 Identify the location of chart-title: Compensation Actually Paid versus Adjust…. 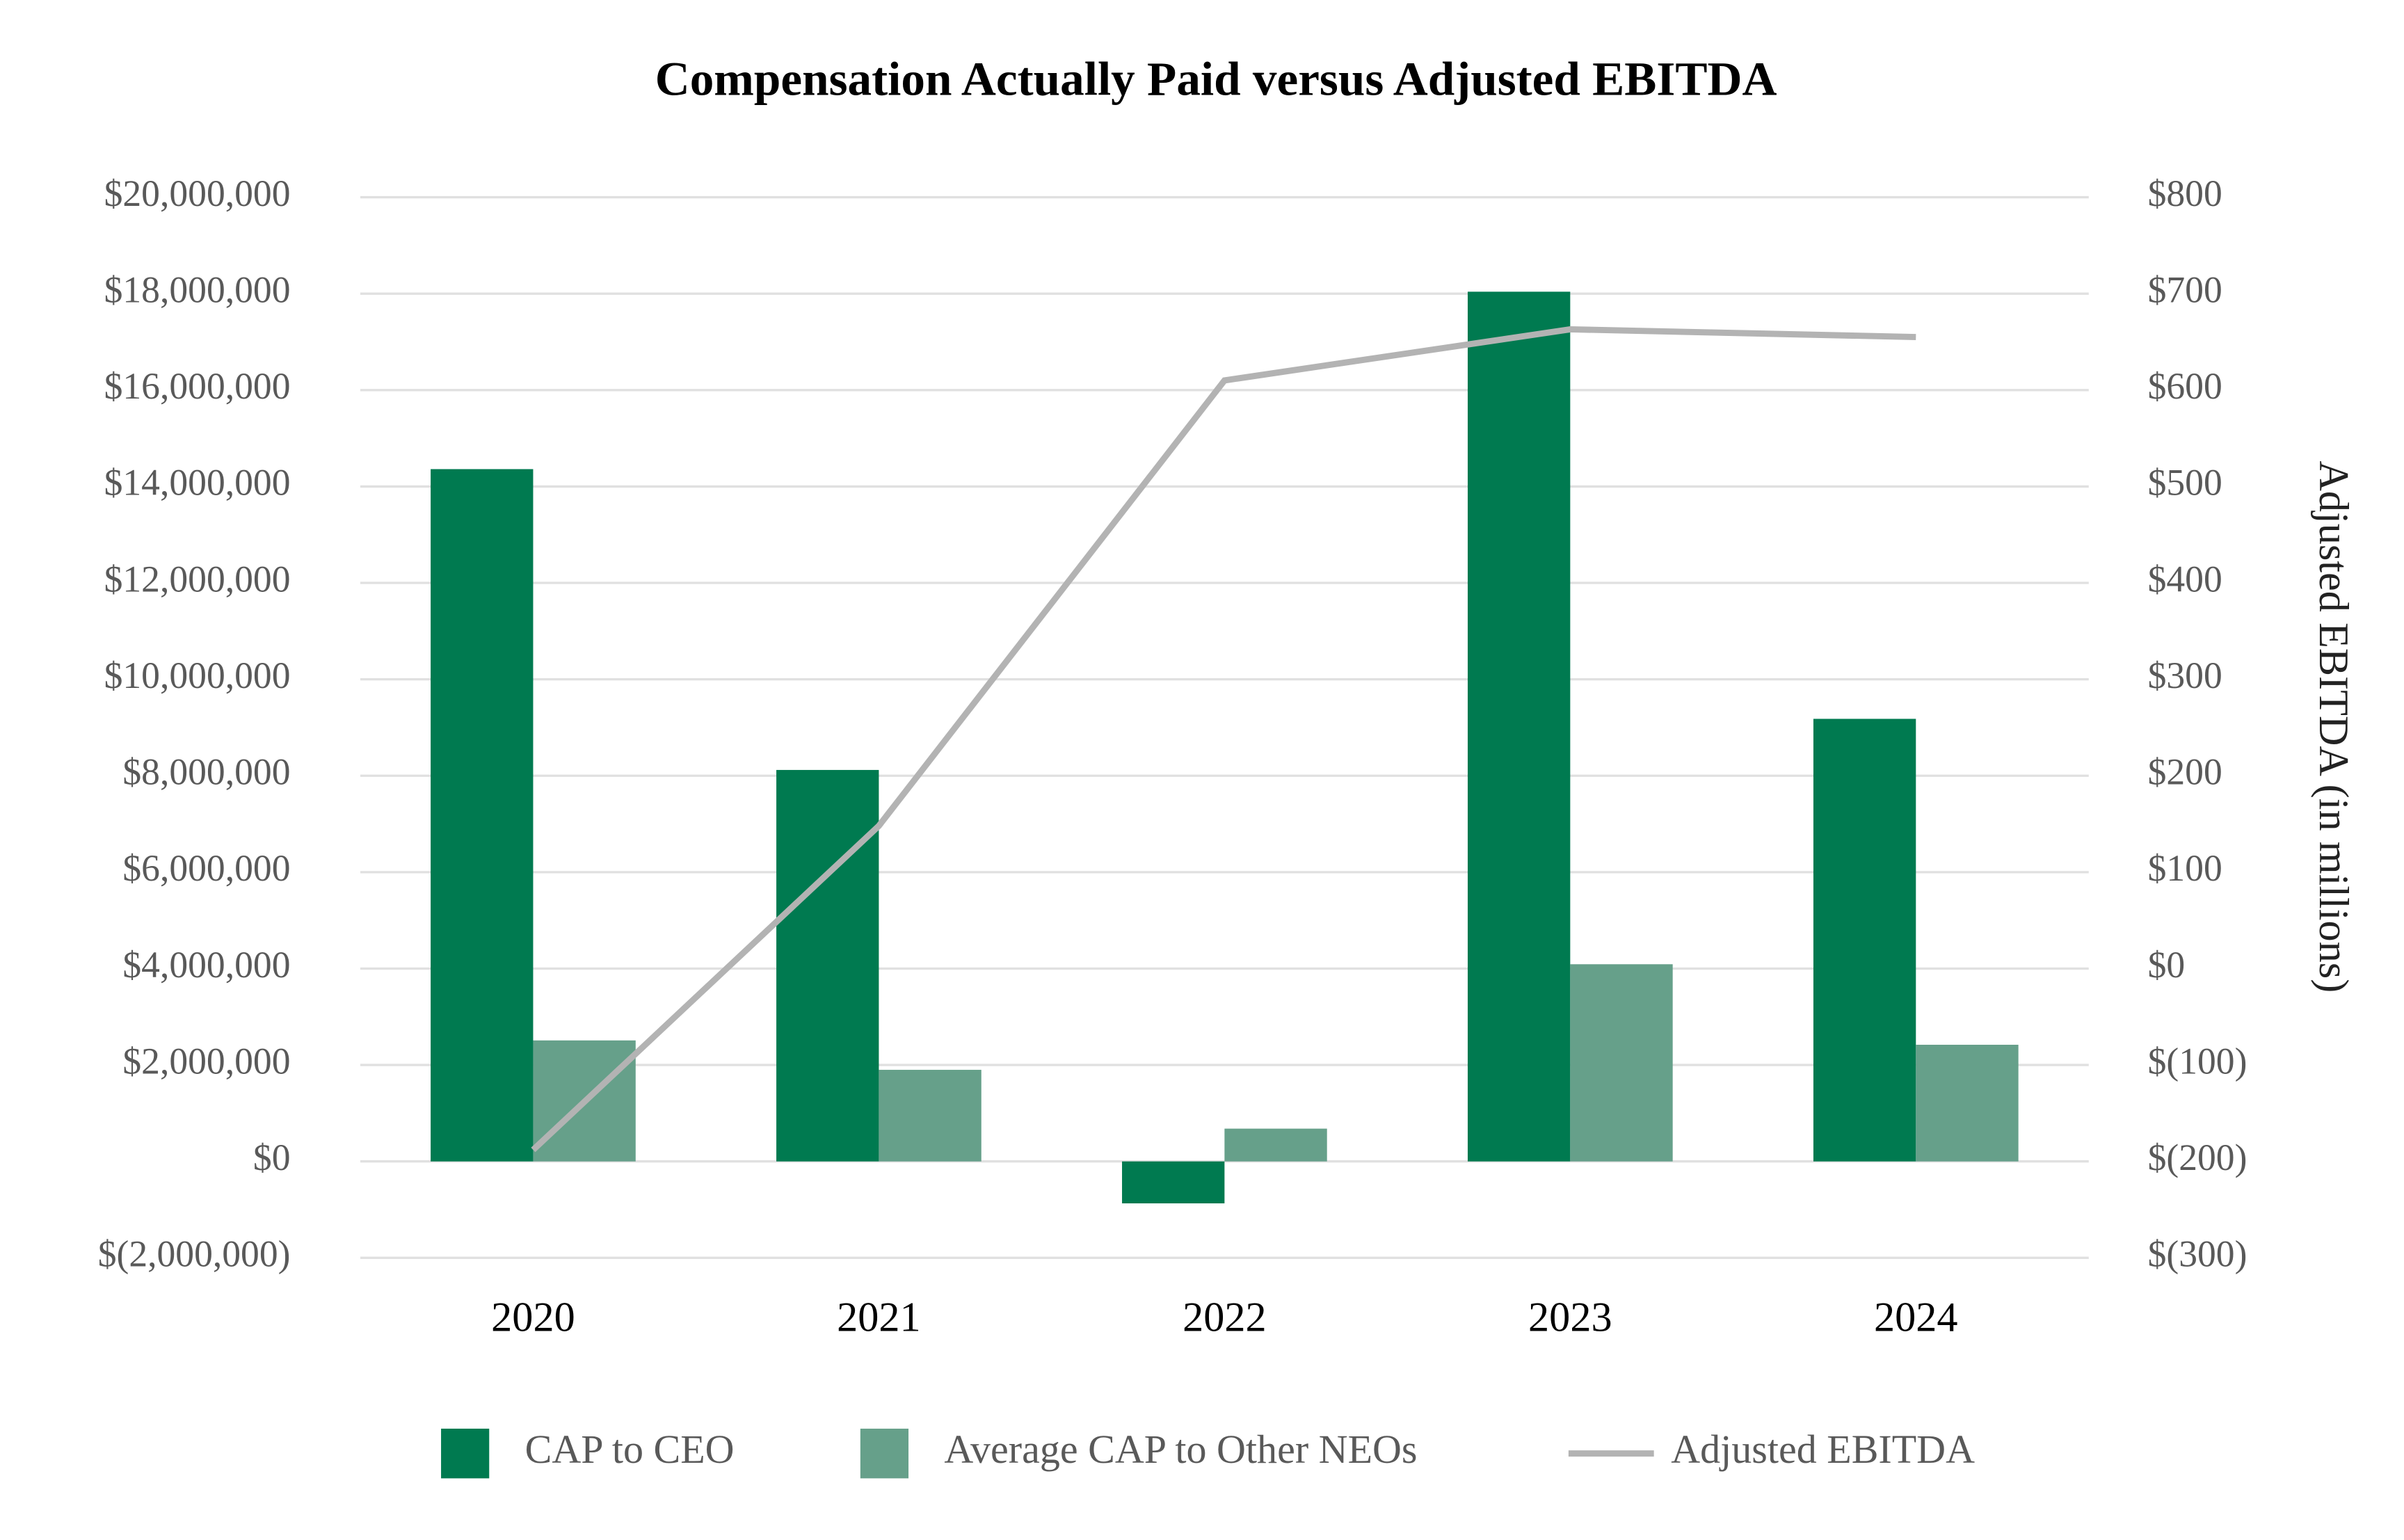
(1216, 78).